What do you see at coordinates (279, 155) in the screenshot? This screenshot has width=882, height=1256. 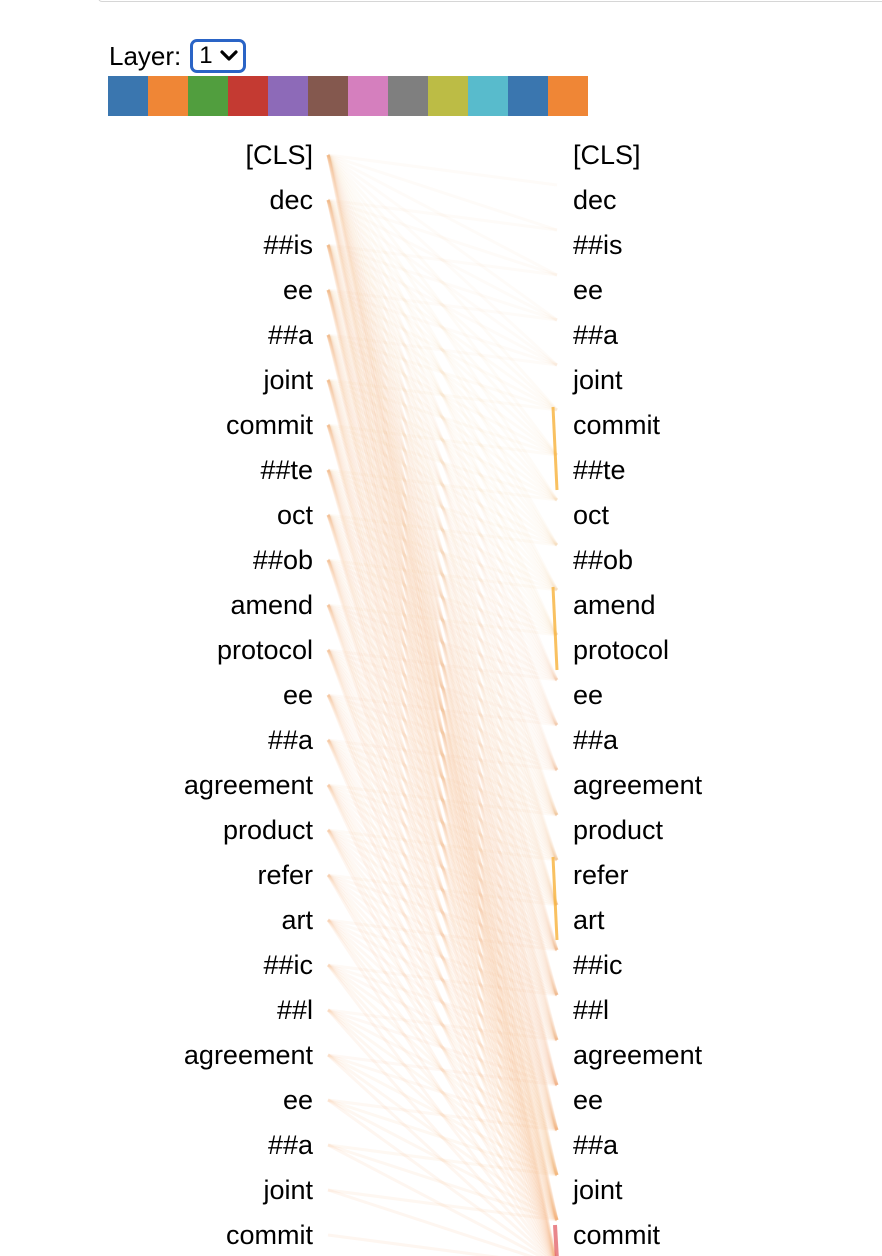 I see `left-token: [CLS]` at bounding box center [279, 155].